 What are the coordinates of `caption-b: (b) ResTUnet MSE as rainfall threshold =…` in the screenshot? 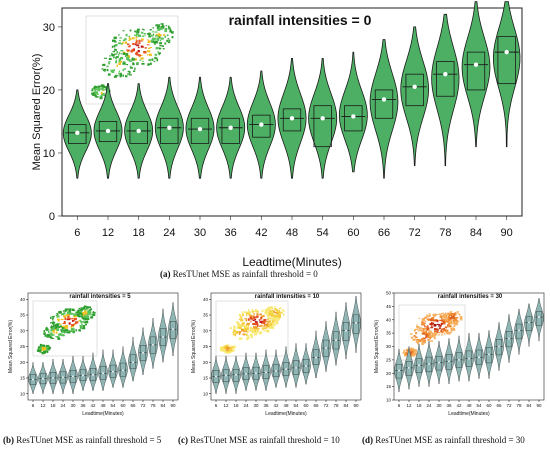 It's located at (82, 440).